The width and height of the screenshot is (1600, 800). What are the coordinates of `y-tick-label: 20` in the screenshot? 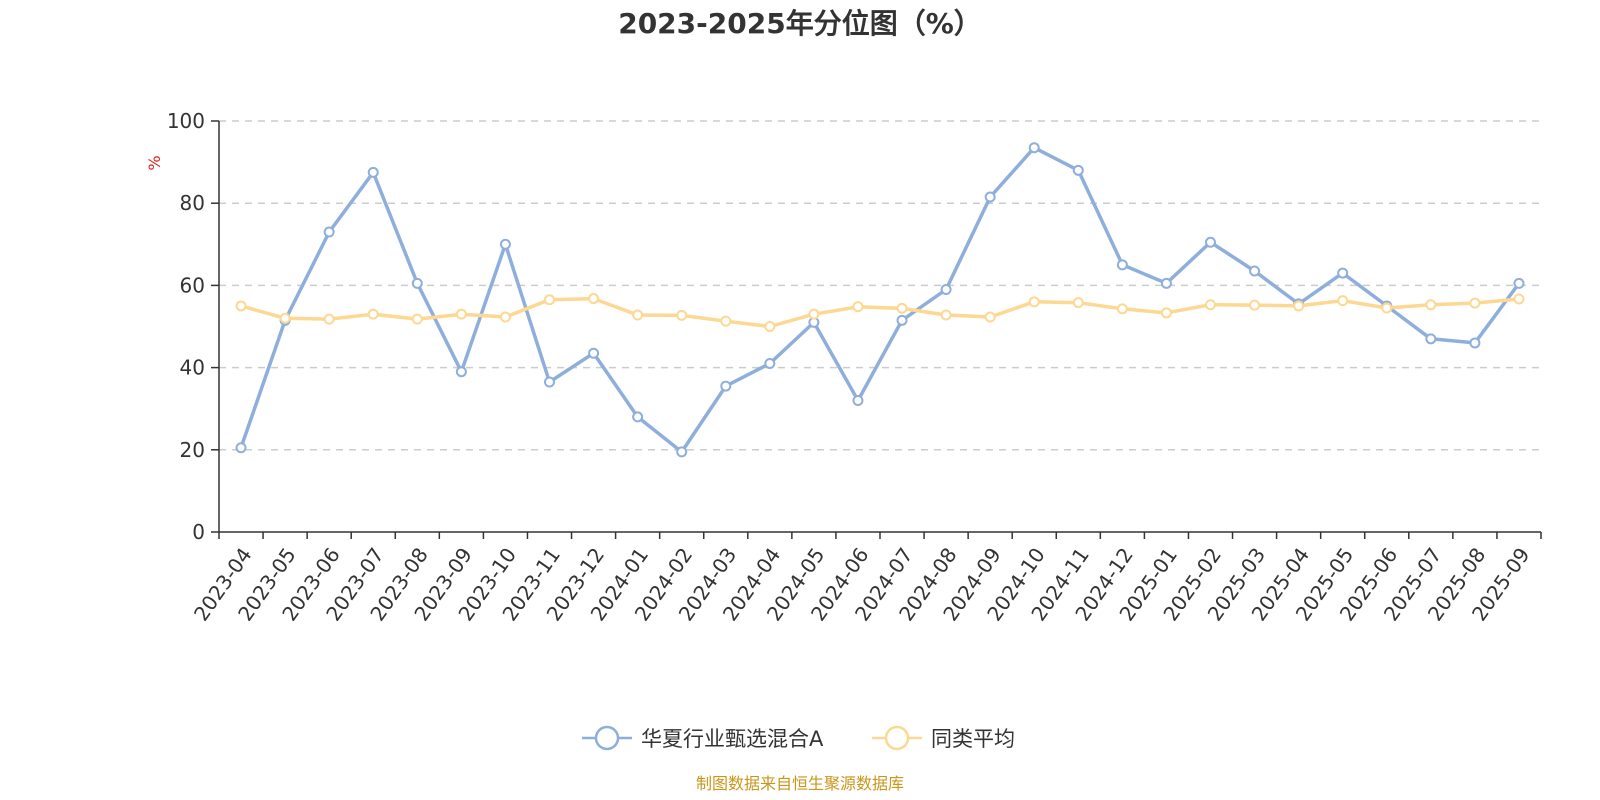 It's located at (192, 450).